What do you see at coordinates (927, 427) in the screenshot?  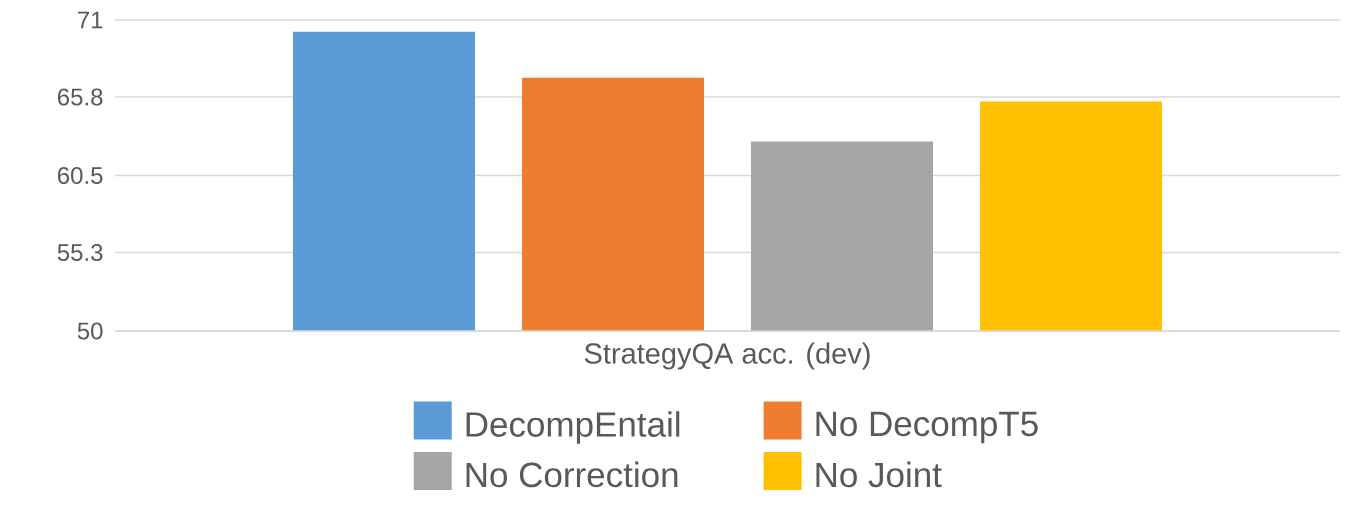 I see `legend-label: No DecompT5` at bounding box center [927, 427].